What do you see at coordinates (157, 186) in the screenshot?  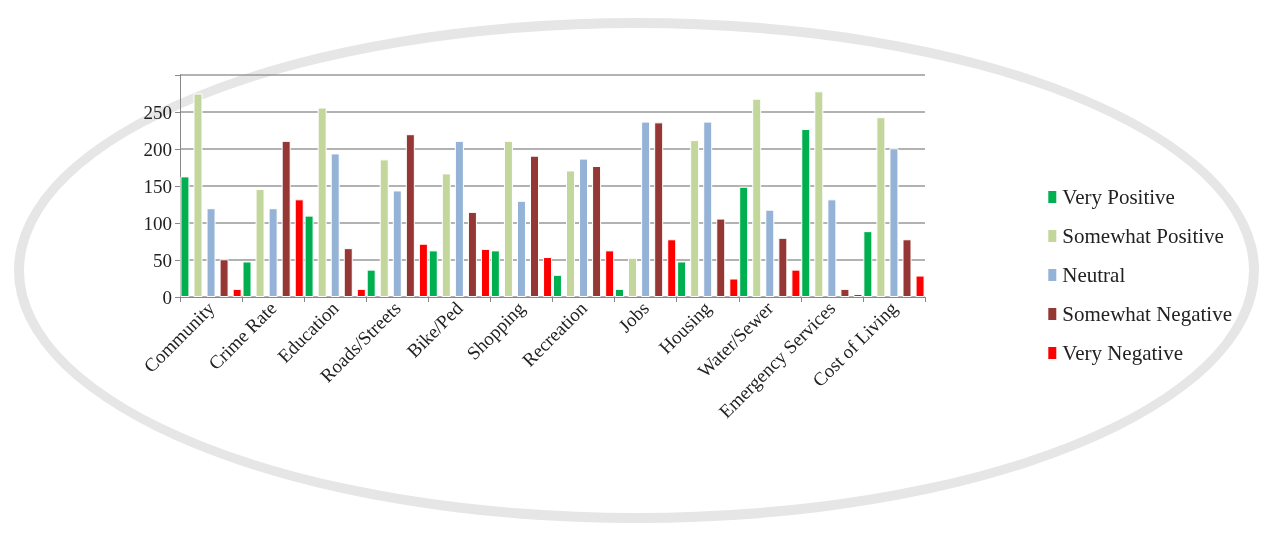 I see `y-tick-label: 150` at bounding box center [157, 186].